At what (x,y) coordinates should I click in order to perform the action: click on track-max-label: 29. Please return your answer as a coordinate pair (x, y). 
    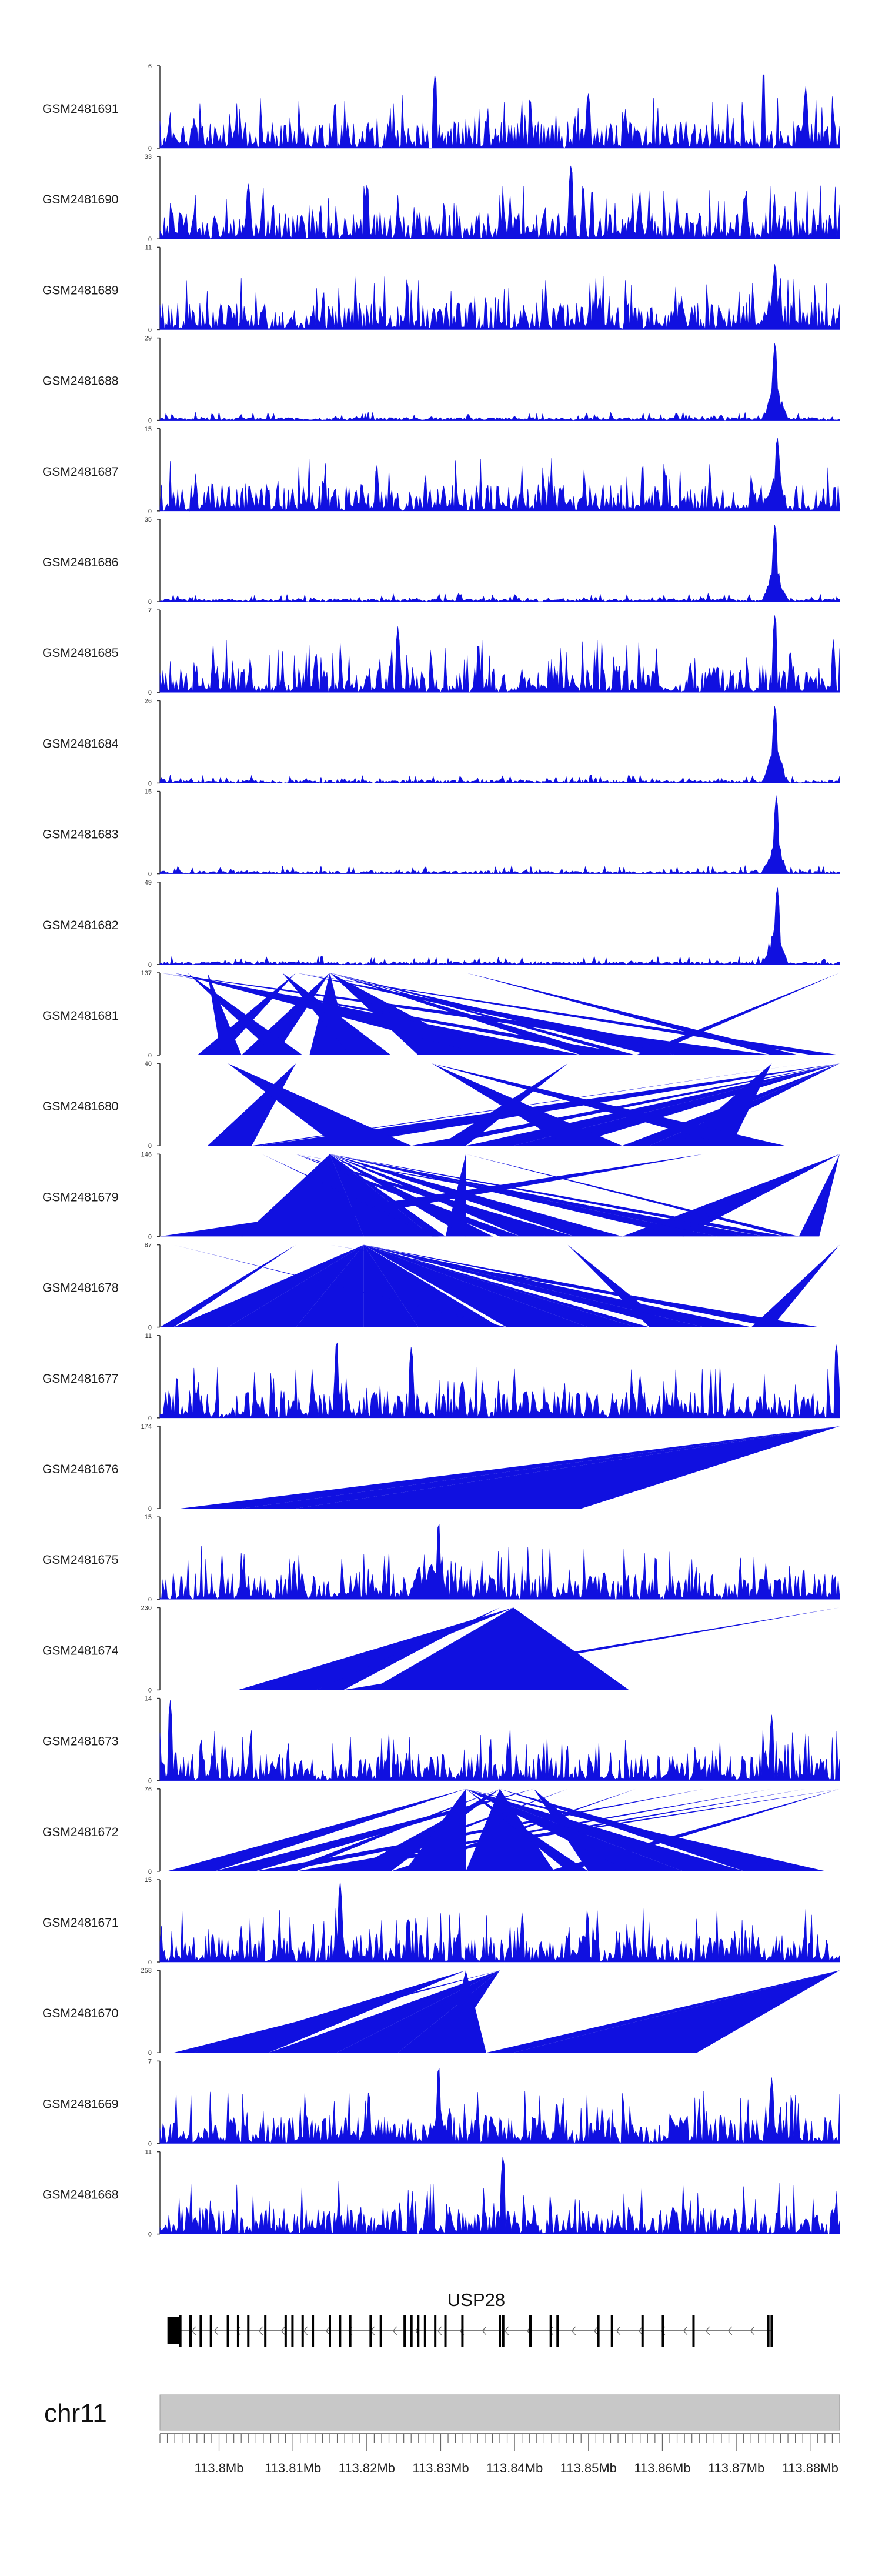
    Looking at the image, I should click on (148, 338).